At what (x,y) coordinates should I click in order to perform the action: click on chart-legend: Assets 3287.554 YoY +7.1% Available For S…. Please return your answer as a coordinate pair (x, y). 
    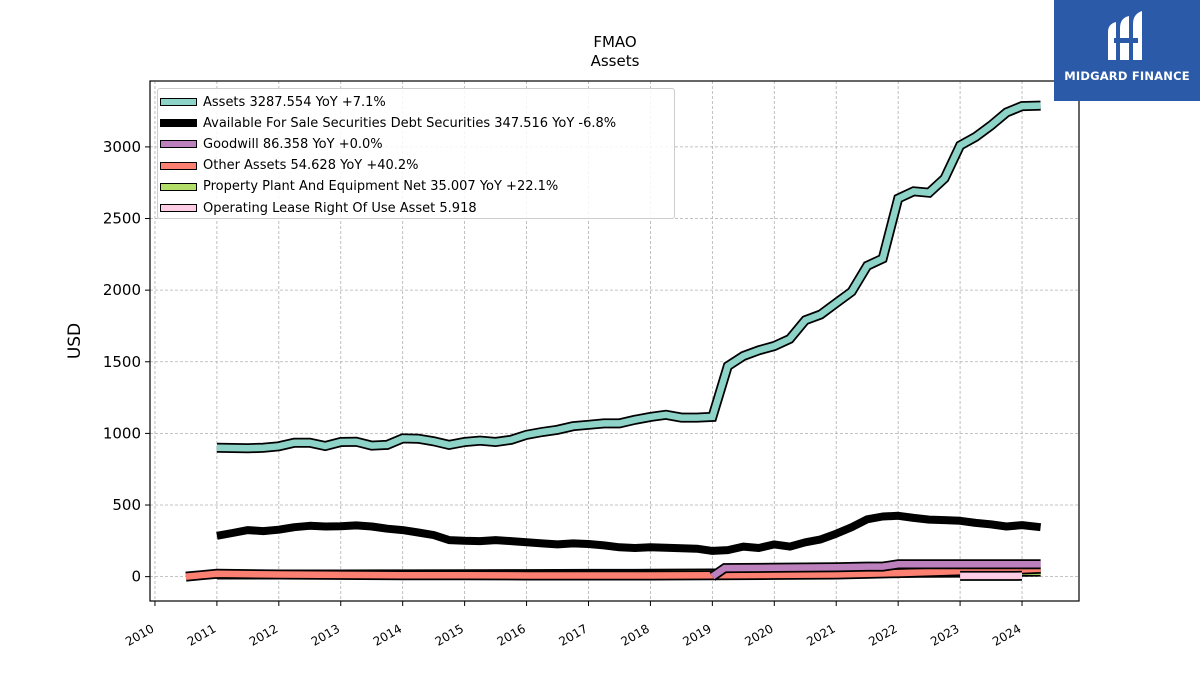
    Looking at the image, I should click on (416, 153).